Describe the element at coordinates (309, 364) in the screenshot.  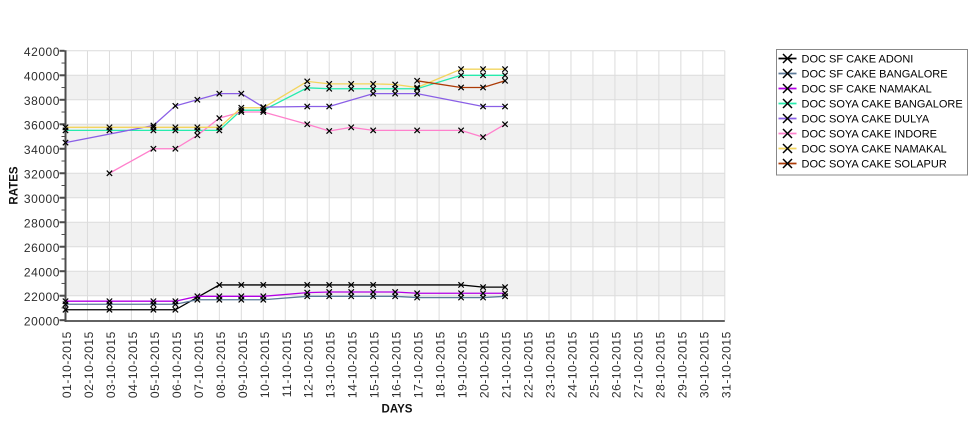
I see `svg-text: 12-10-2015` at that location.